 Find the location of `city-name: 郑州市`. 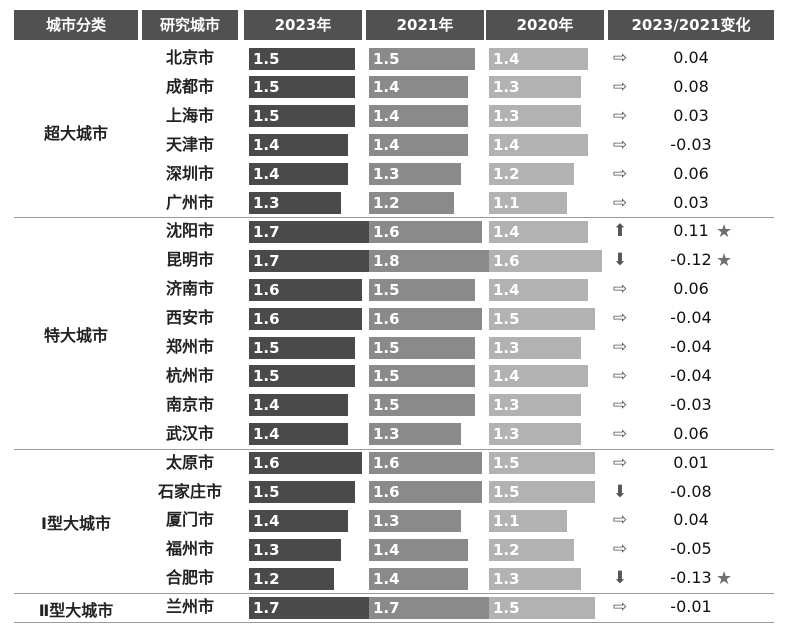

city-name: 郑州市 is located at coordinates (189, 346).